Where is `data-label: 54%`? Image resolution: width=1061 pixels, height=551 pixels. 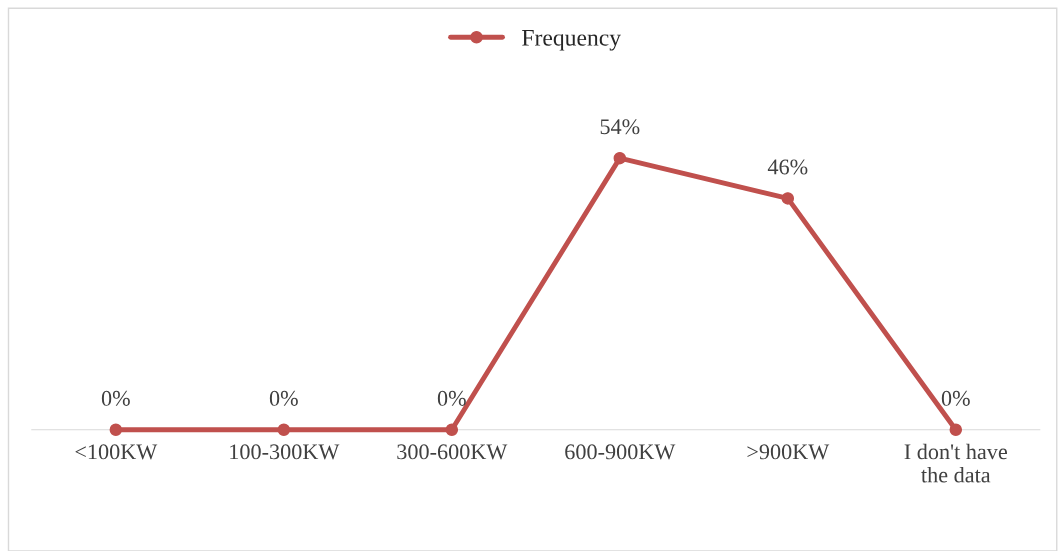 data-label: 54% is located at coordinates (620, 127).